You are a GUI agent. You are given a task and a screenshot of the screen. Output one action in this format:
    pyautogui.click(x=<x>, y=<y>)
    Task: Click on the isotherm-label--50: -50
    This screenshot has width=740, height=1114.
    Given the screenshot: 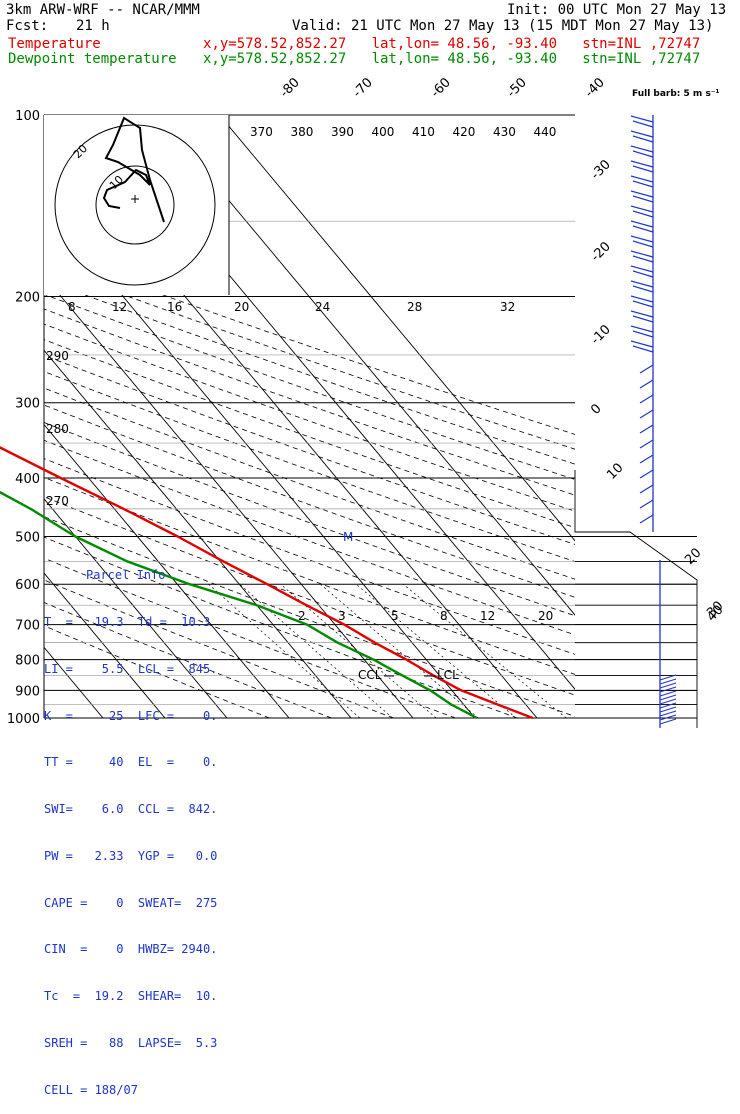 What is the action you would take?
    pyautogui.click(x=517, y=88)
    